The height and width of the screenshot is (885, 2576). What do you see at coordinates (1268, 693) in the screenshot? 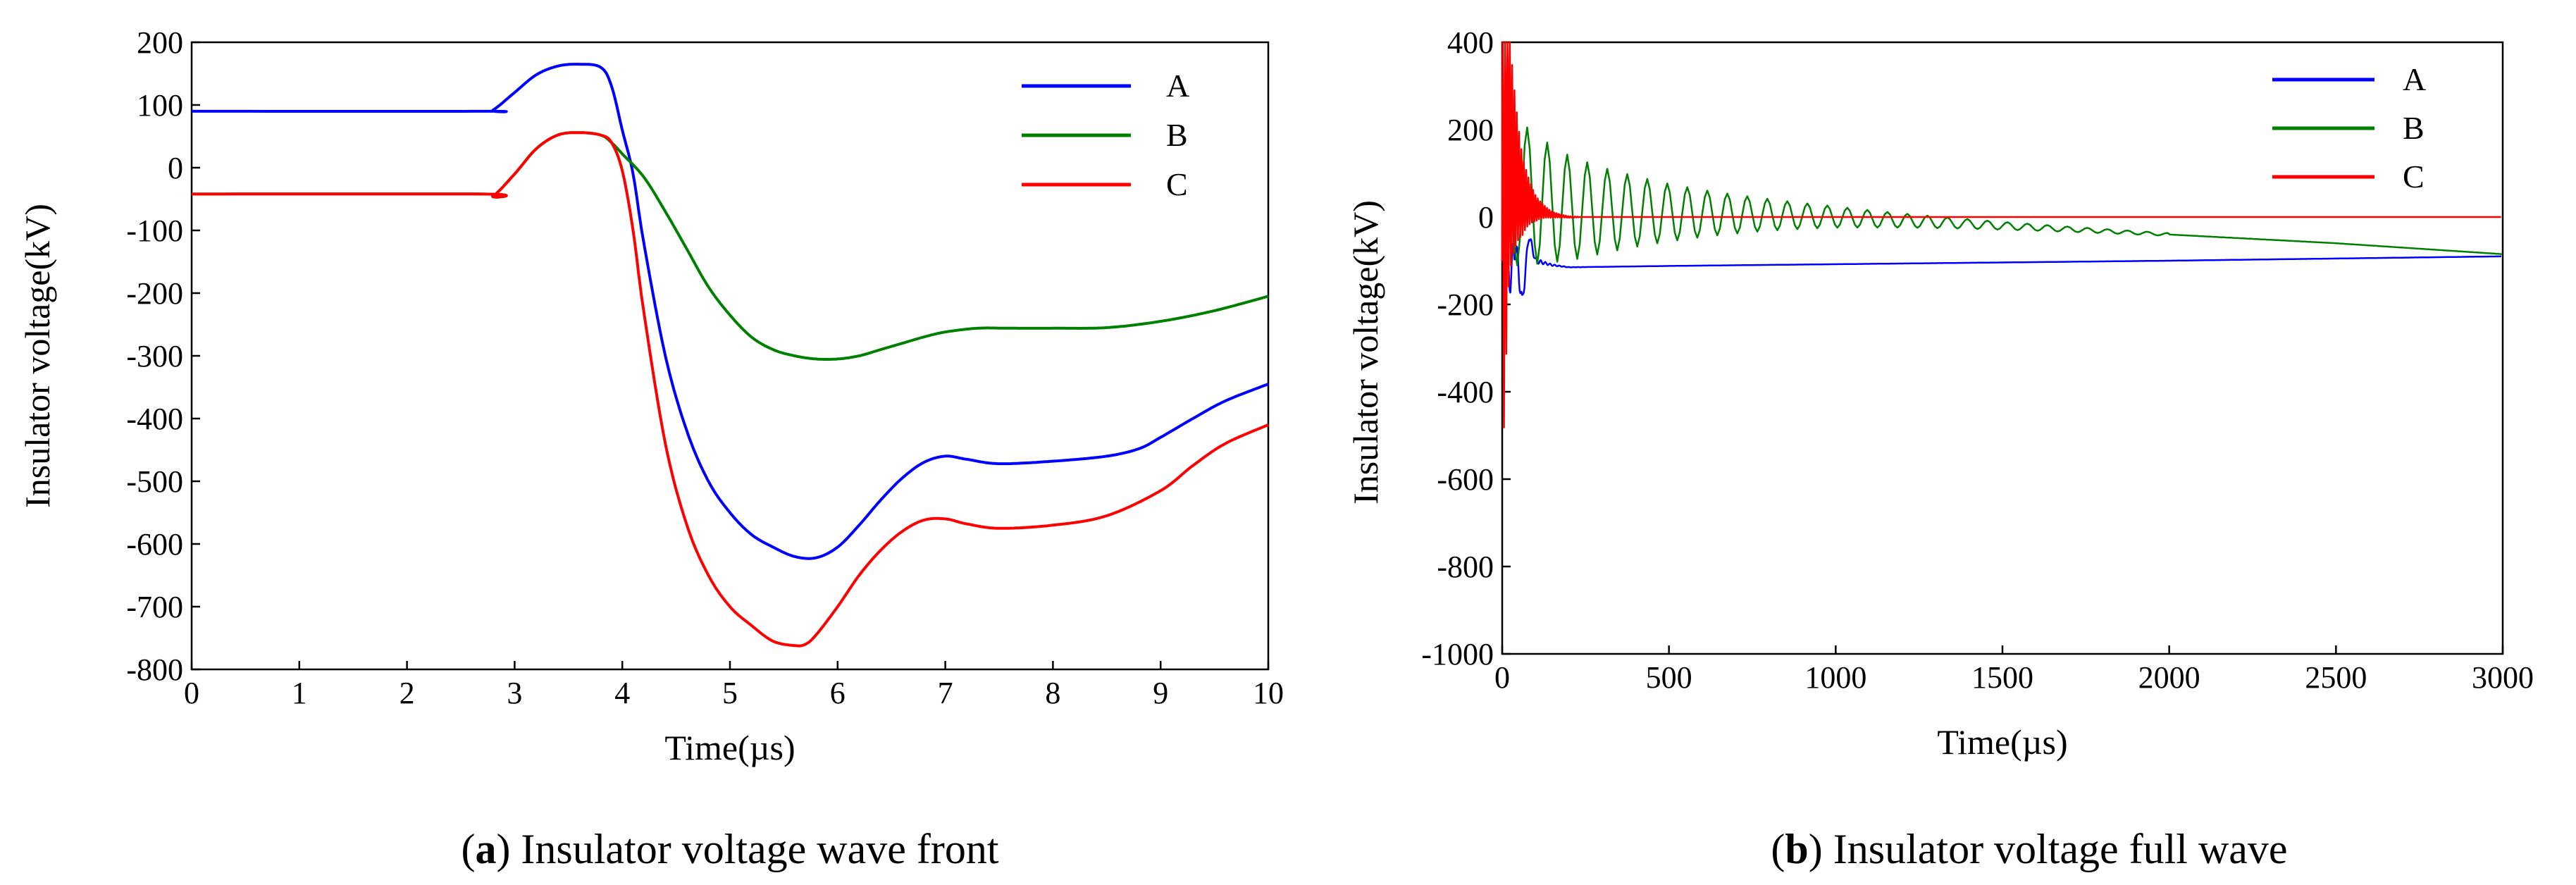
I see `x-tick-label: 10` at bounding box center [1268, 693].